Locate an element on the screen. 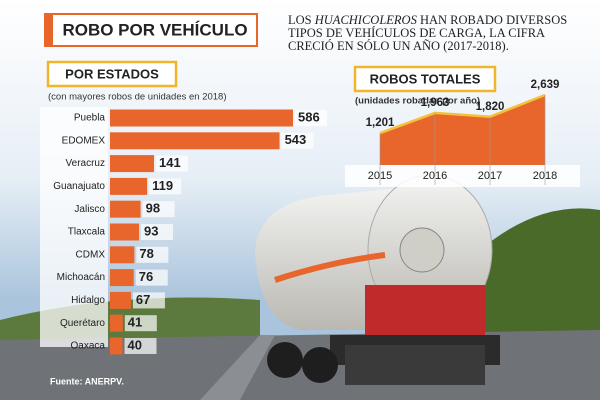 The image size is (600, 400). category-label: Veracruz is located at coordinates (85, 163).